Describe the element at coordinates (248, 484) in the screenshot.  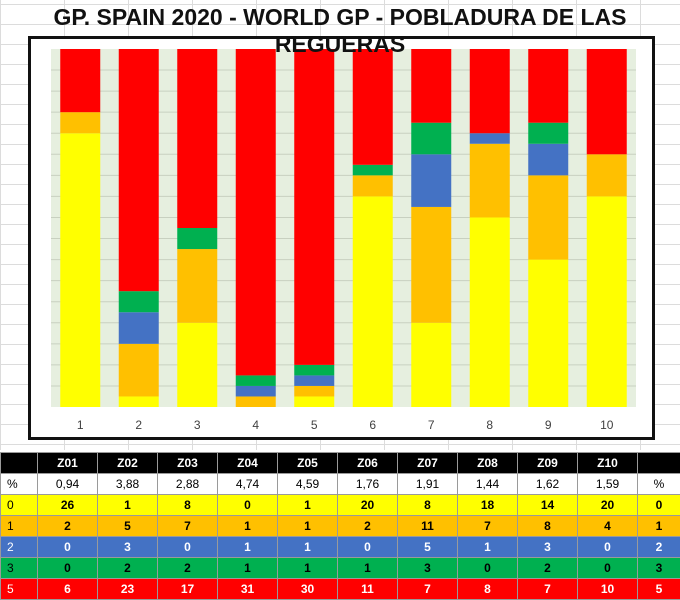
I see `table-cell: 4,74` at that location.